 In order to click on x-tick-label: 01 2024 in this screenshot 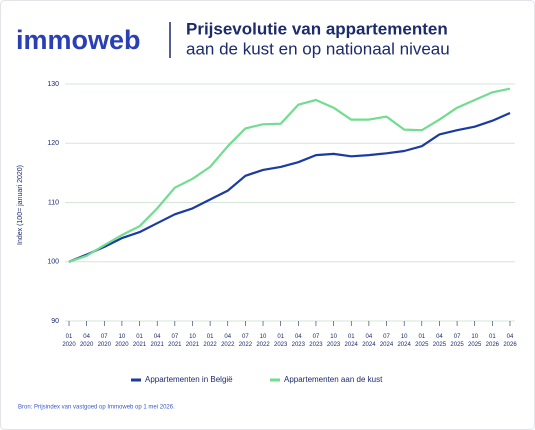, I will do `click(351, 341)`.